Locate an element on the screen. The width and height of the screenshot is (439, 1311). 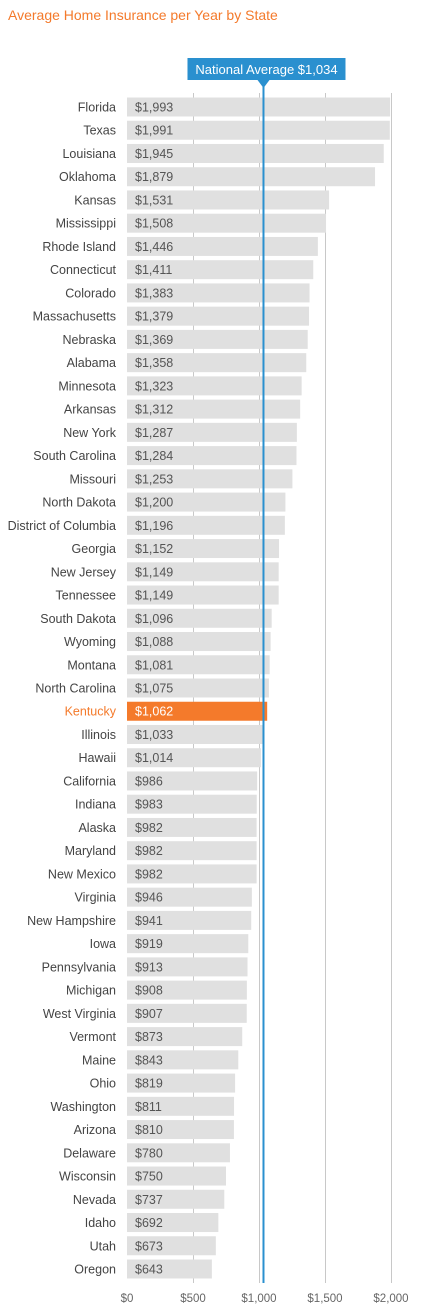
value-label: $1,446 is located at coordinates (154, 247).